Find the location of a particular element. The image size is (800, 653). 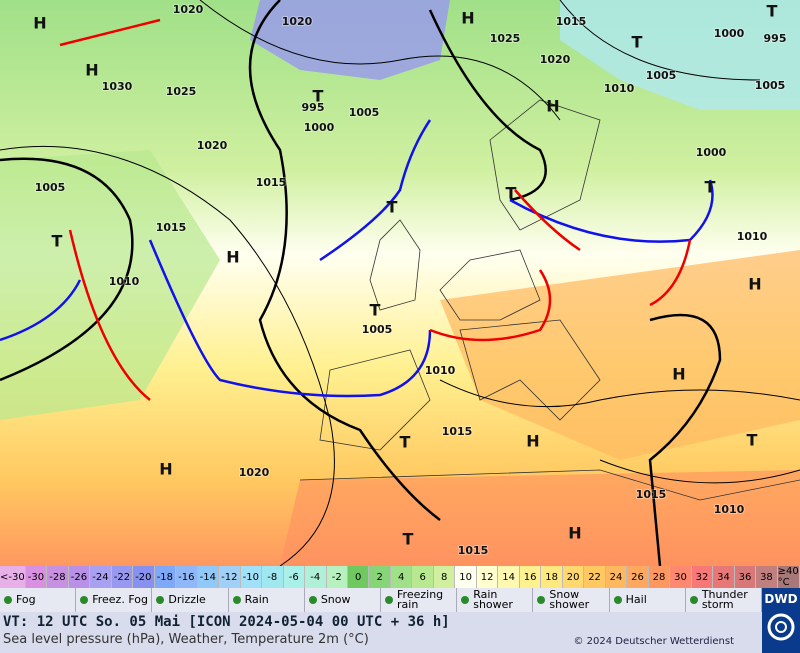

temperature-step: 36 is located at coordinates (745, 577).